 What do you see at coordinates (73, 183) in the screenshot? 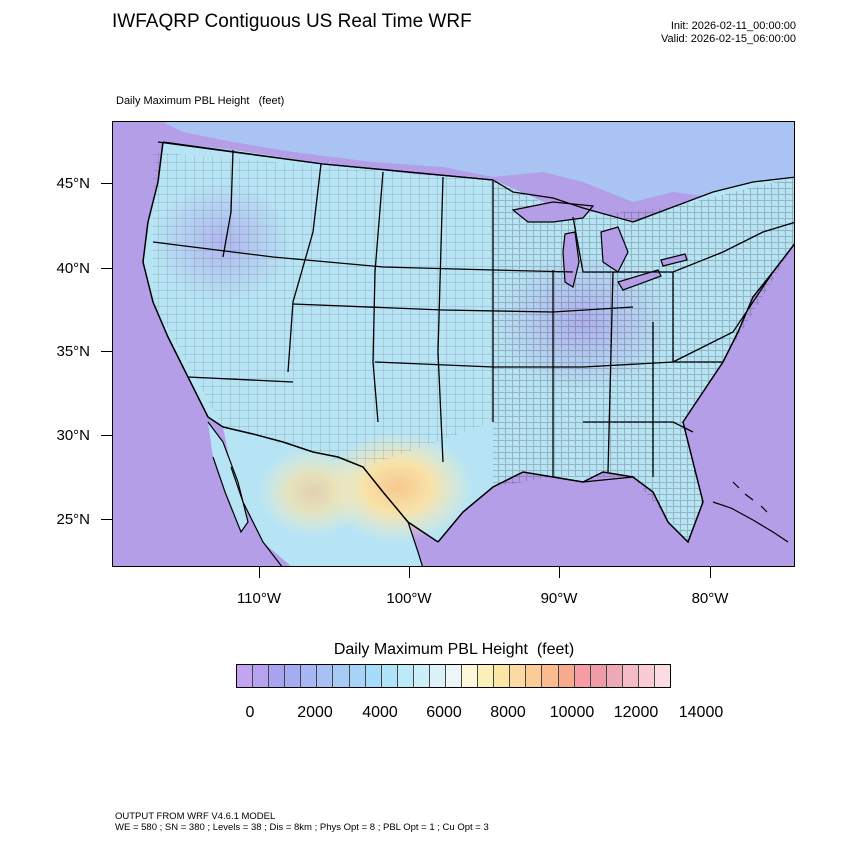
I see `lat-label-45: 45°N` at bounding box center [73, 183].